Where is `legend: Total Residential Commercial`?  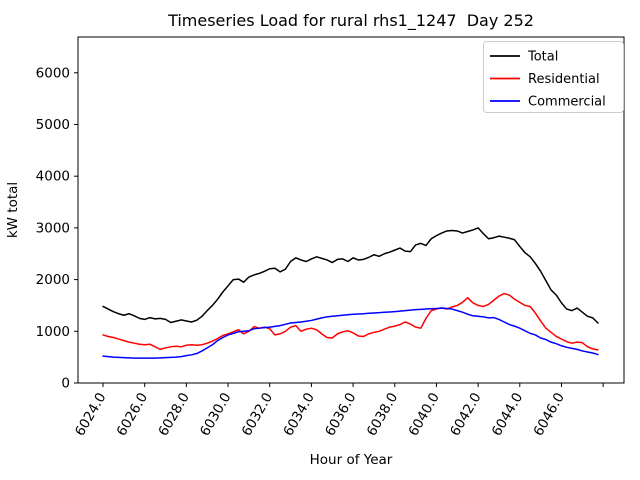 legend: Total Residential Commercial is located at coordinates (553, 77).